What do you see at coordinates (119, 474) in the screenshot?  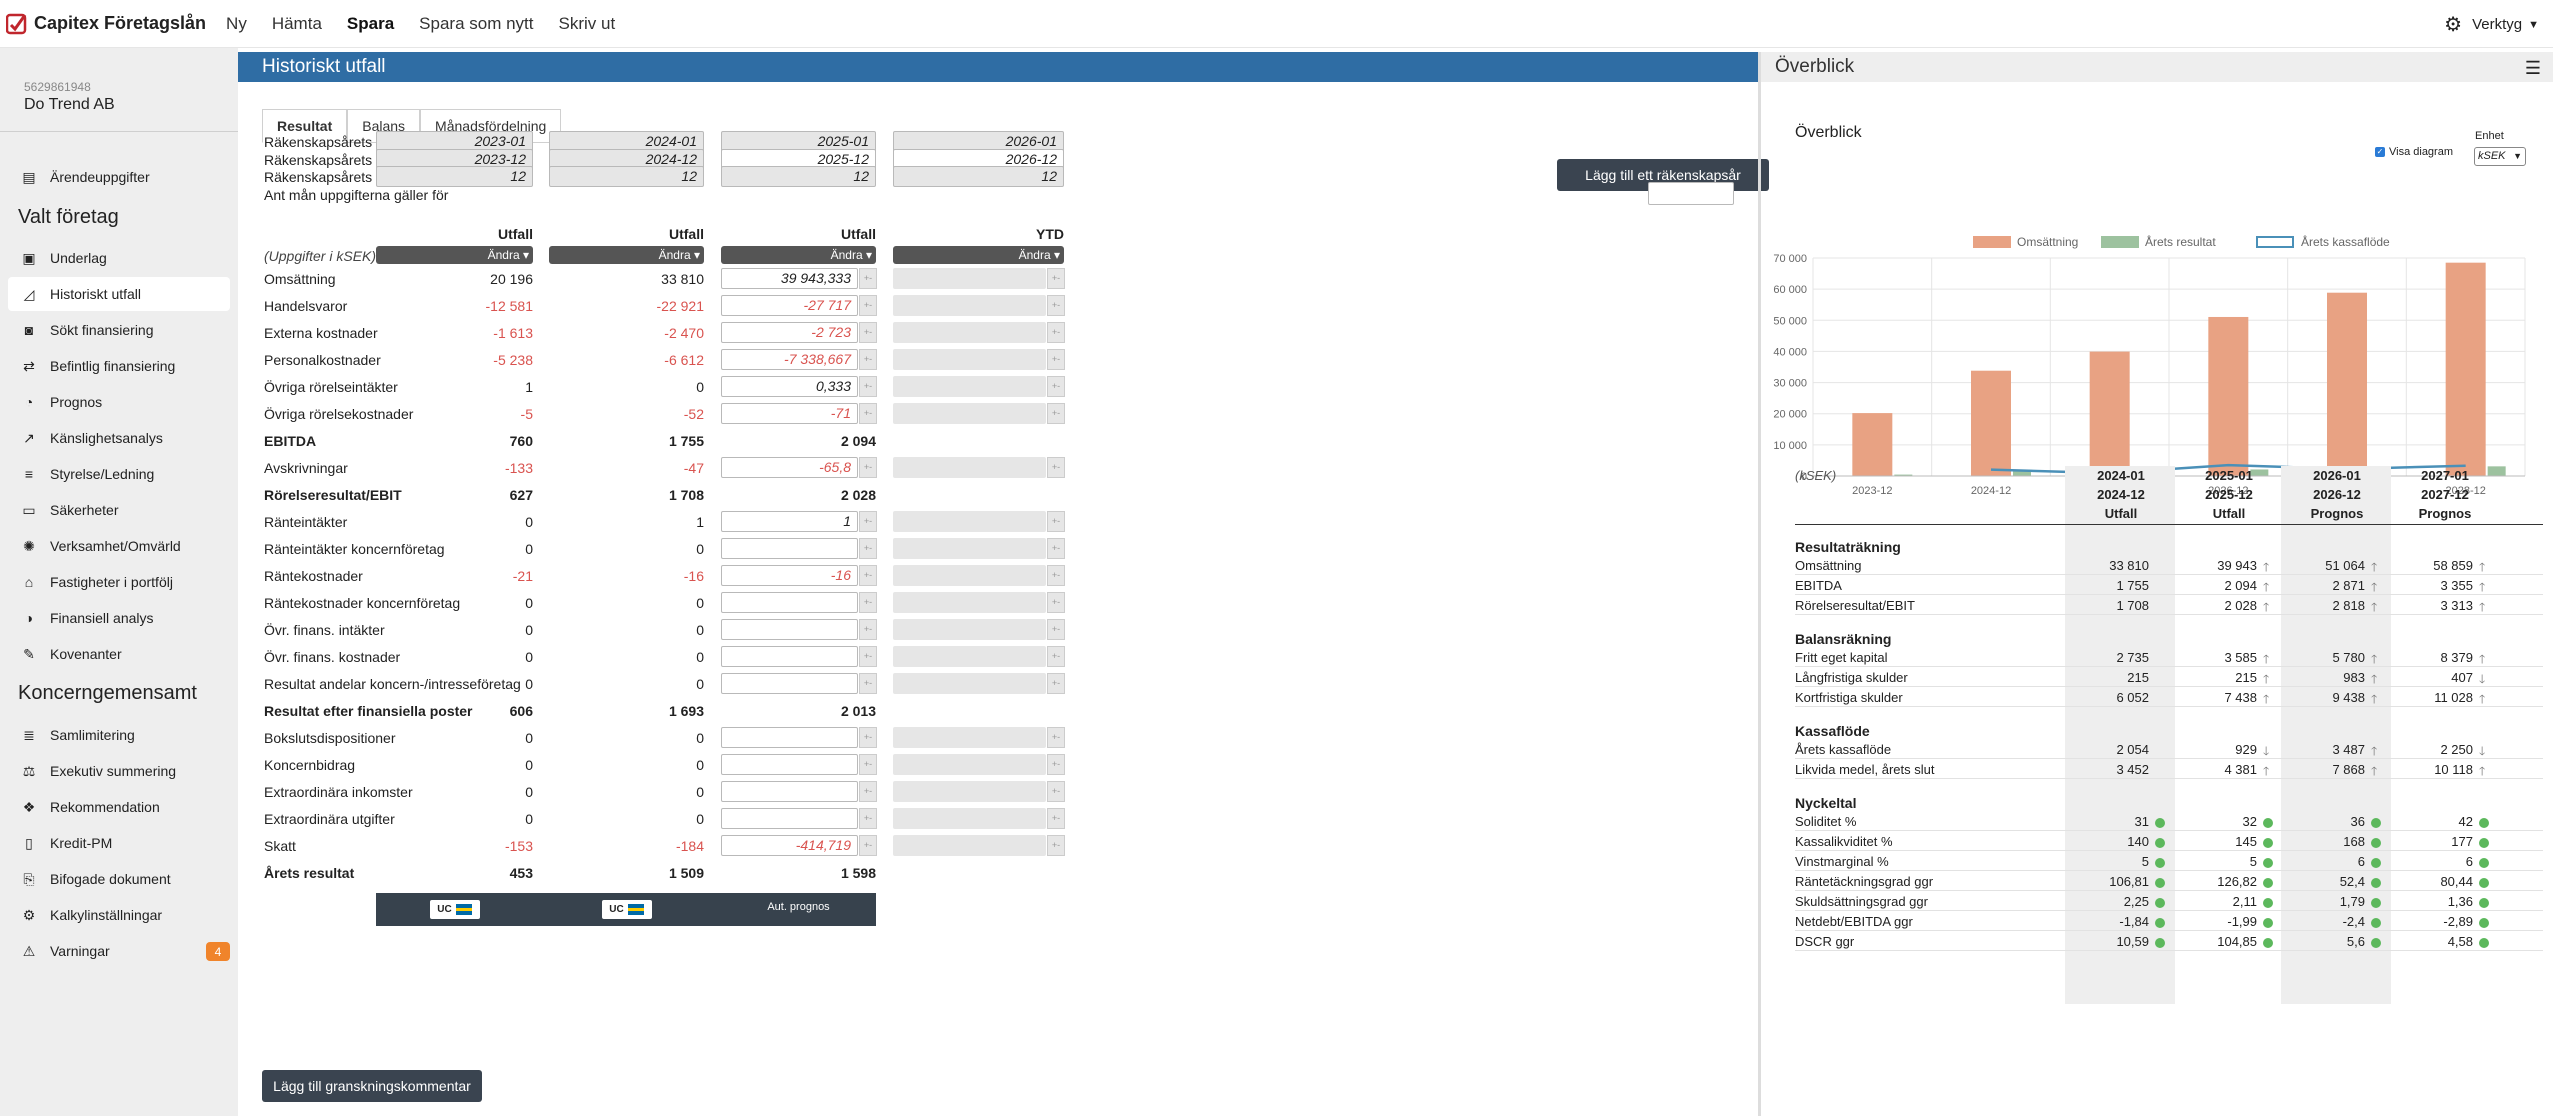 I see `sidebar-item-styrelse-ledning: ≡ Styrelse/Ledning` at bounding box center [119, 474].